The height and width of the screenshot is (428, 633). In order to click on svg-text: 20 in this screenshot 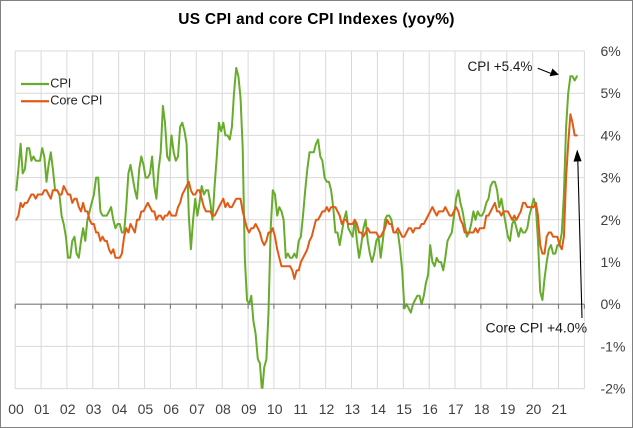, I will do `click(534, 409)`.